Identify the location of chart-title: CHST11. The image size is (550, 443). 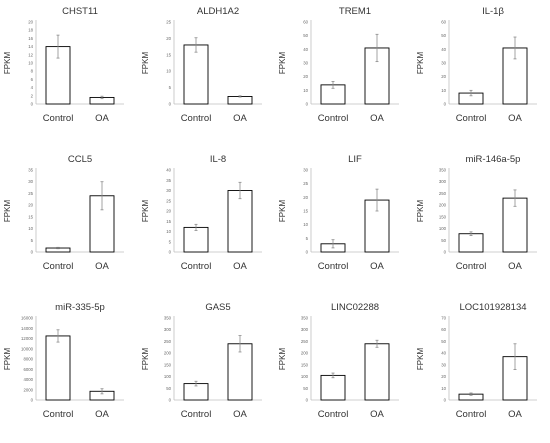
(80, 11).